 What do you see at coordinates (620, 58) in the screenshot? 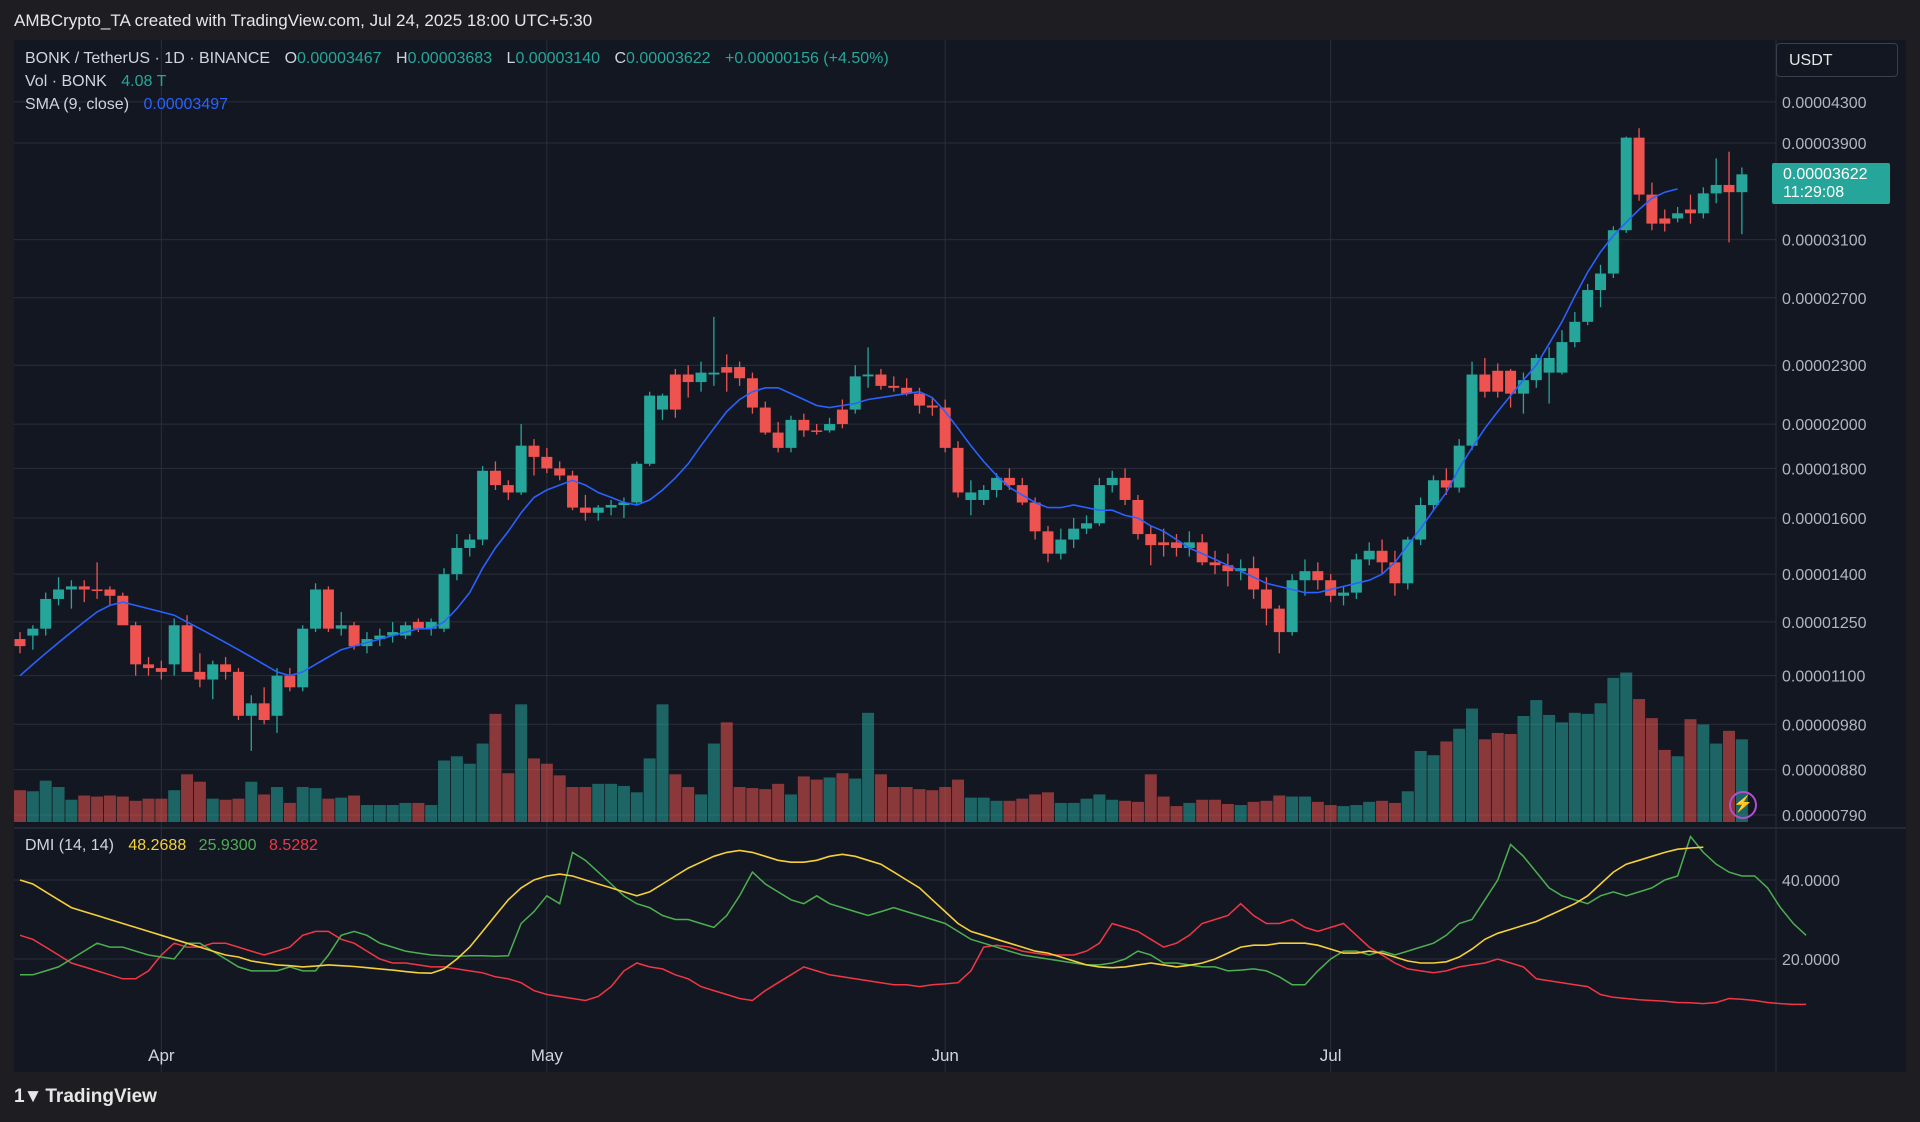
I see `close-label: C` at bounding box center [620, 58].